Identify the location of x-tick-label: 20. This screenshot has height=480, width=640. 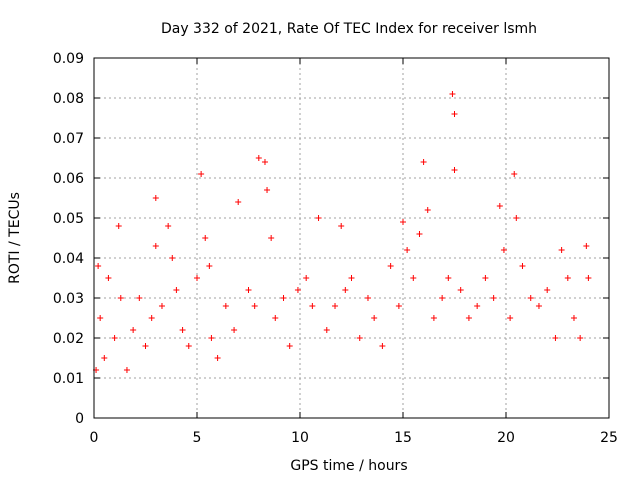
(506, 438).